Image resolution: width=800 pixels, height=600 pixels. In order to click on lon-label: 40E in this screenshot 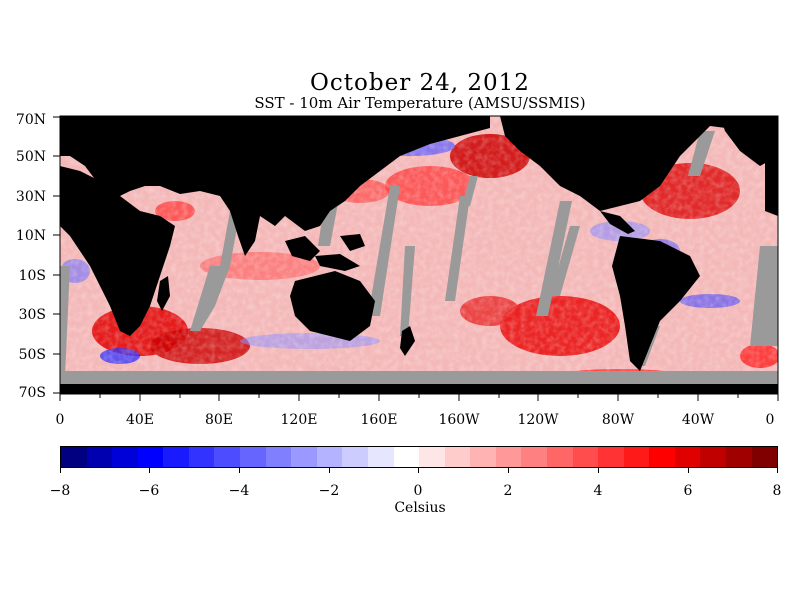, I will do `click(140, 420)`.